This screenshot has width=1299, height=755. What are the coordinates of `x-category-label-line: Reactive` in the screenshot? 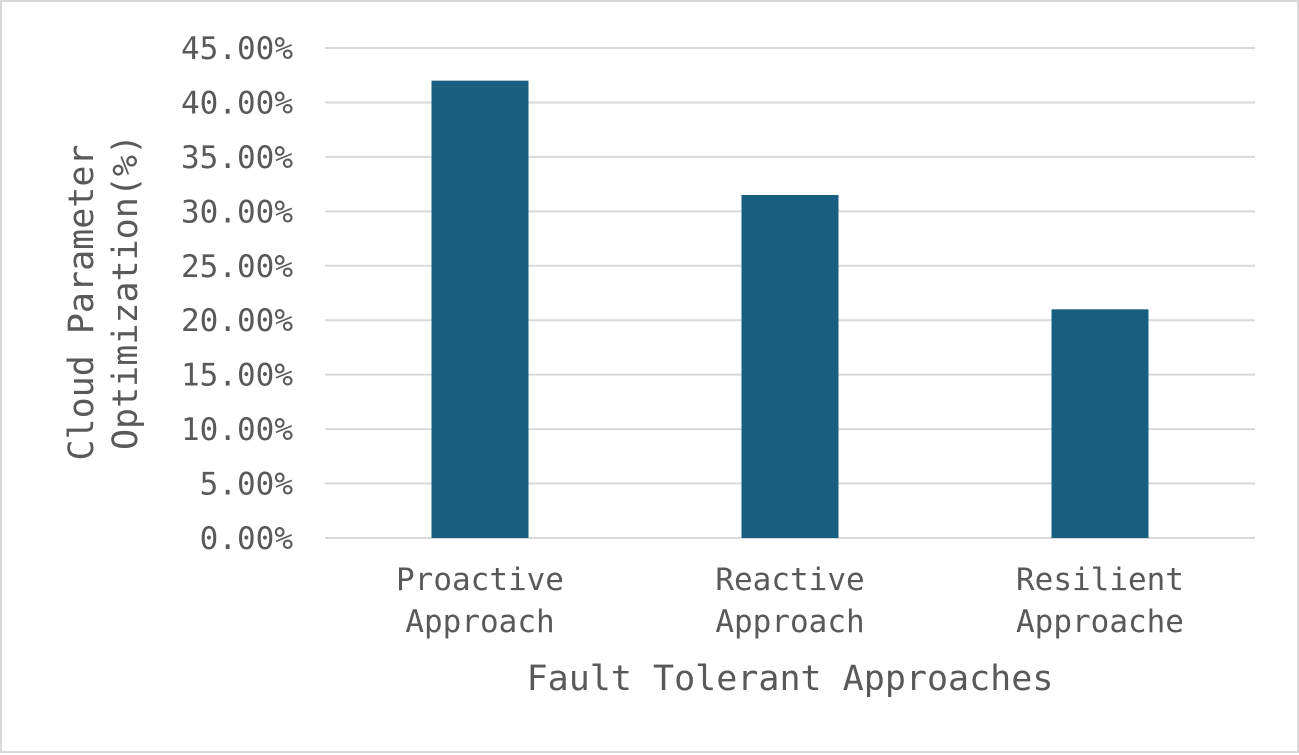 It's located at (789, 580).